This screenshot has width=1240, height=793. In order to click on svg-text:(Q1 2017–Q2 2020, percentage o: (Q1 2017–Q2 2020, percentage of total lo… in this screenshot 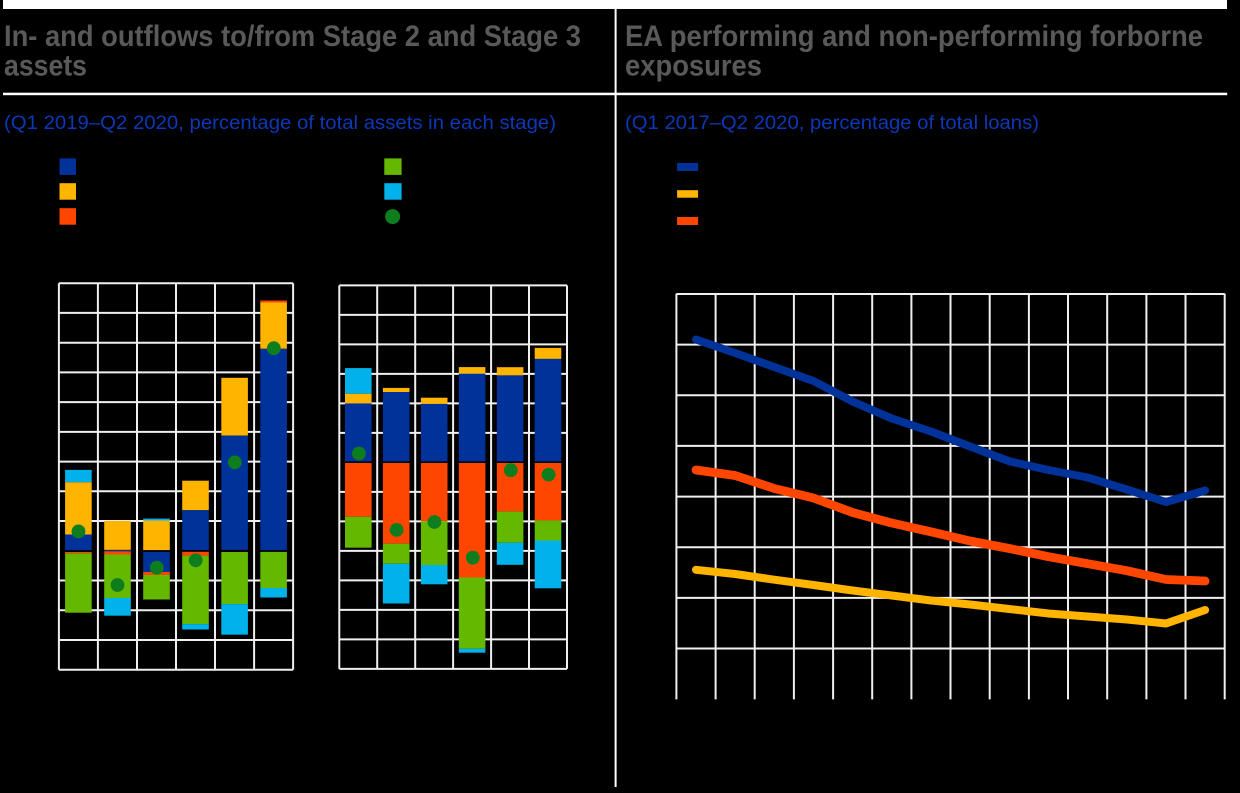, I will do `click(832, 123)`.